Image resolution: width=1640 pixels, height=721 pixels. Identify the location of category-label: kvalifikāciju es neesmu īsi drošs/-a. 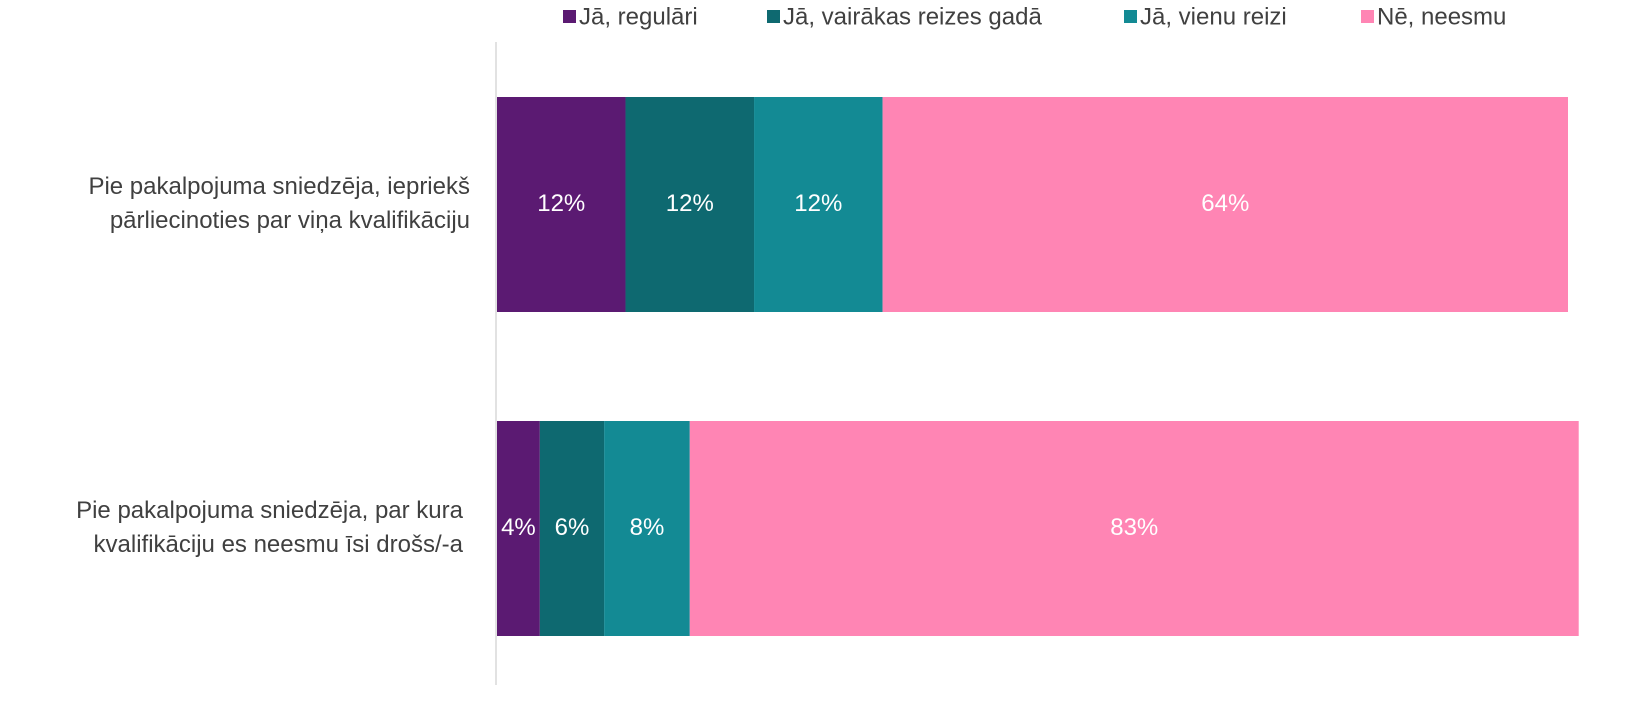
(279, 544).